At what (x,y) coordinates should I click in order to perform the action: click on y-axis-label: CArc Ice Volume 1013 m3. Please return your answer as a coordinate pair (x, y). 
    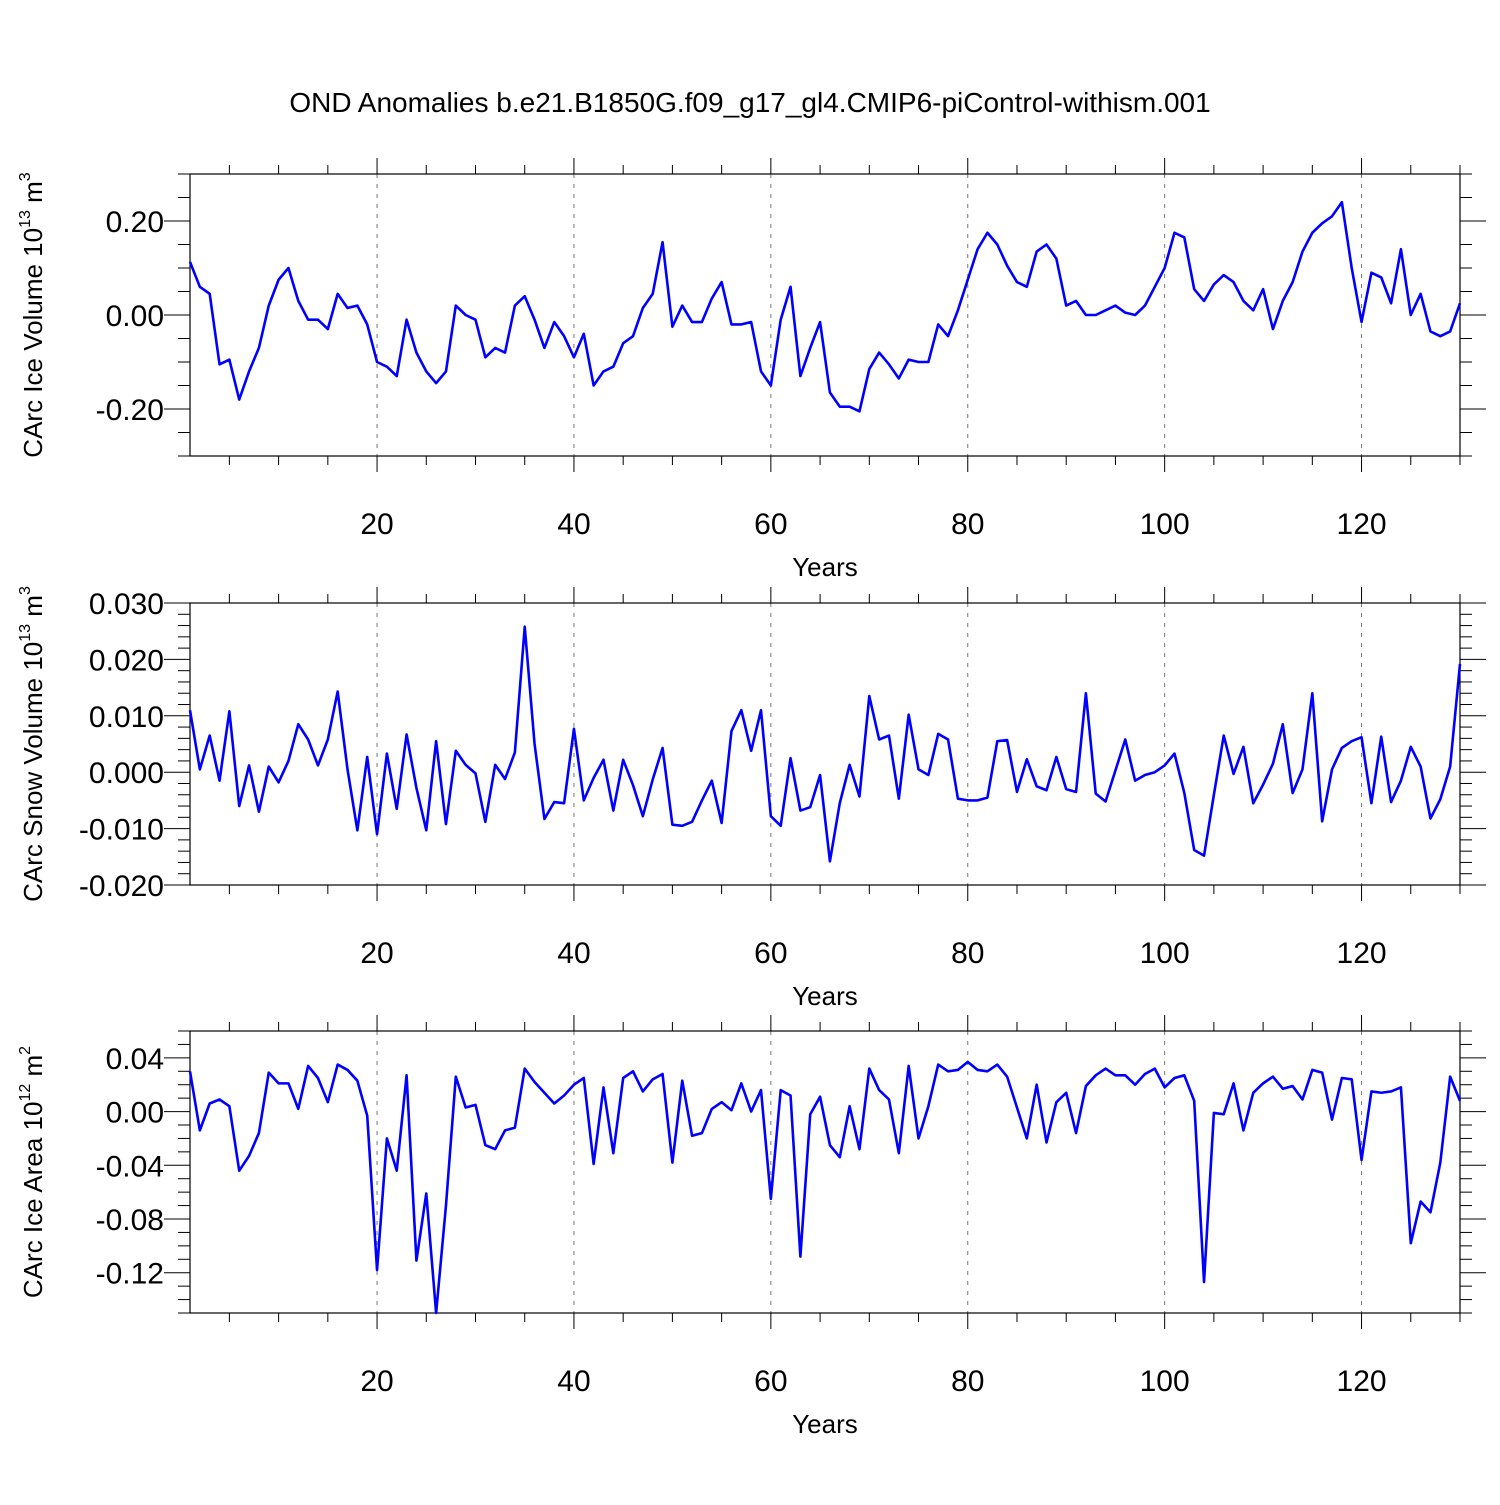
    Looking at the image, I should click on (32, 314).